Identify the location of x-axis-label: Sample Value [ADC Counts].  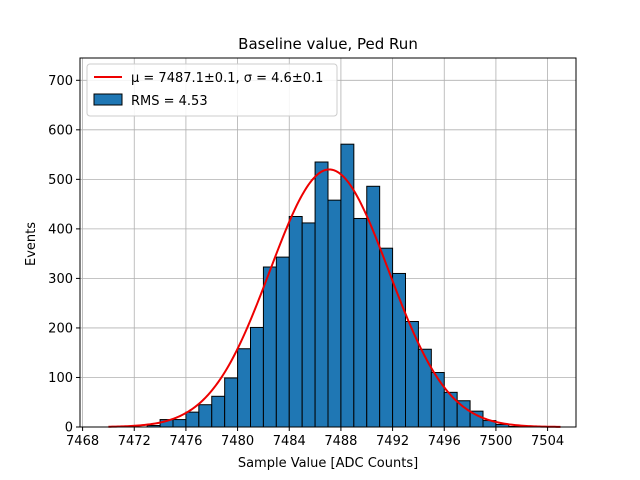
(328, 463).